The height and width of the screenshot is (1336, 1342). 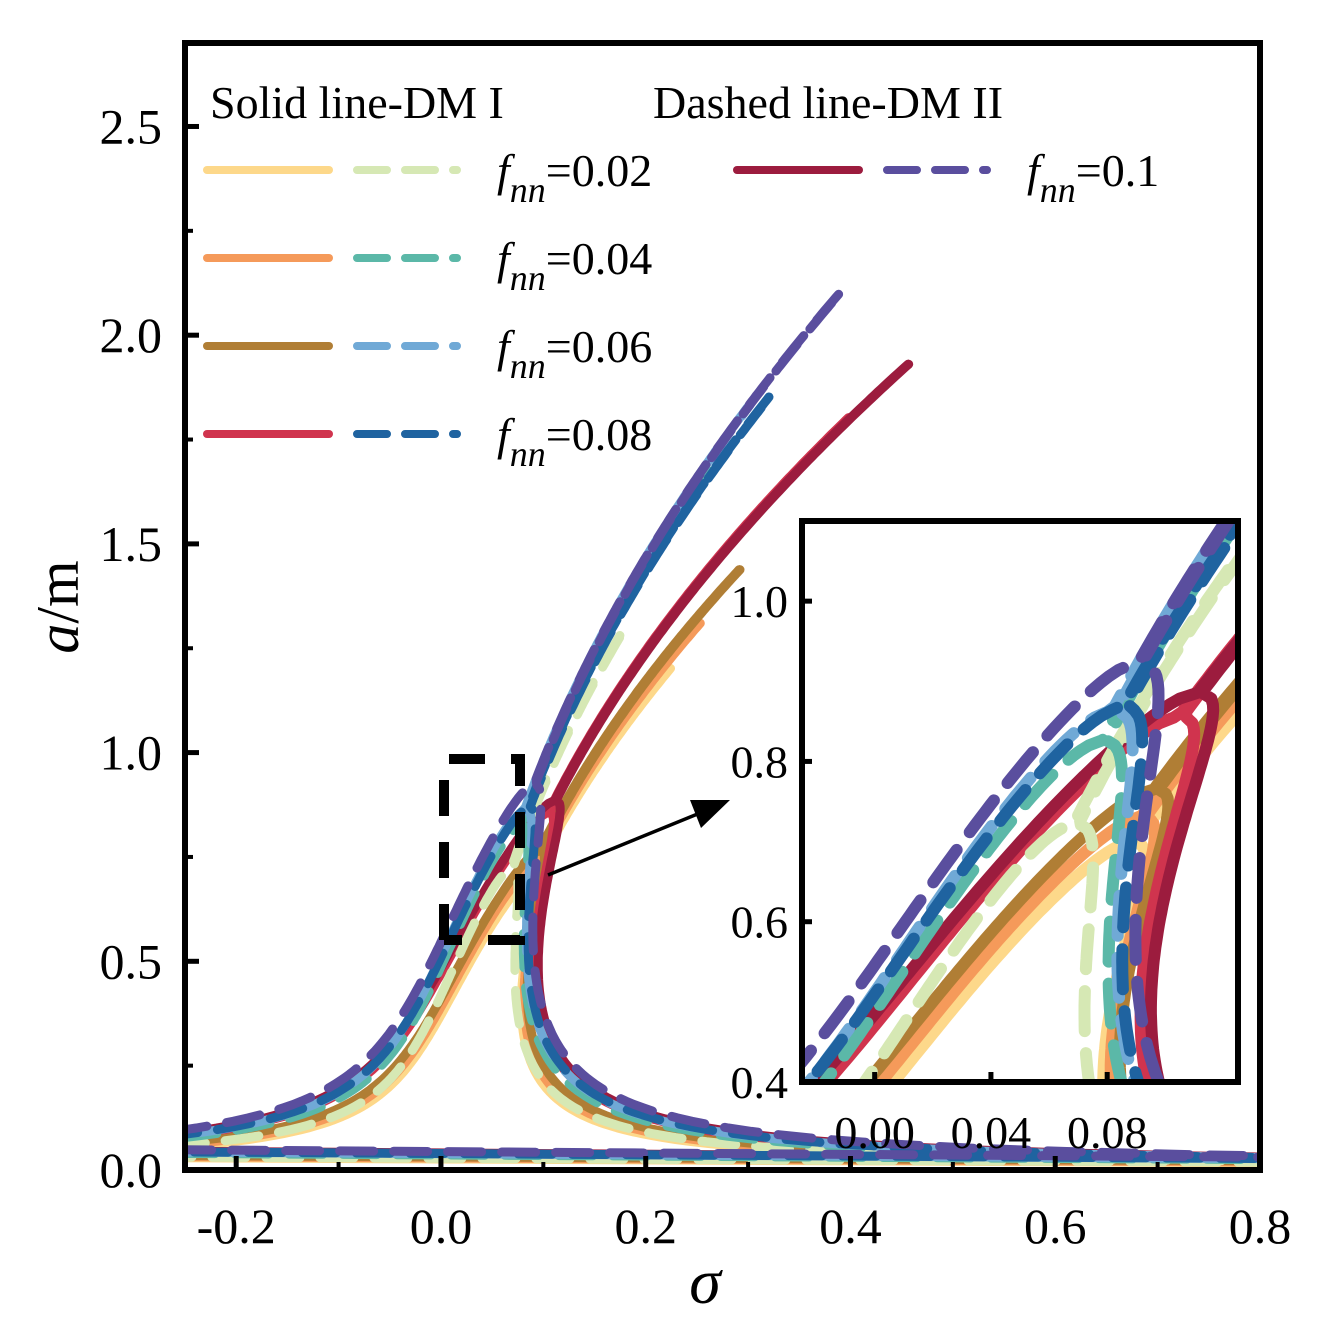 What do you see at coordinates (131, 126) in the screenshot?
I see `y-tick-label: 2.5` at bounding box center [131, 126].